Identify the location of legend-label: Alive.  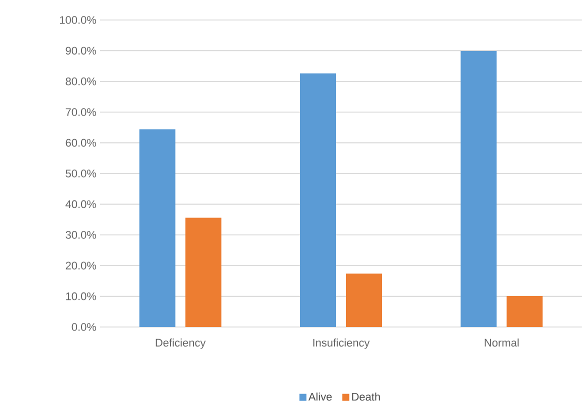
(320, 396).